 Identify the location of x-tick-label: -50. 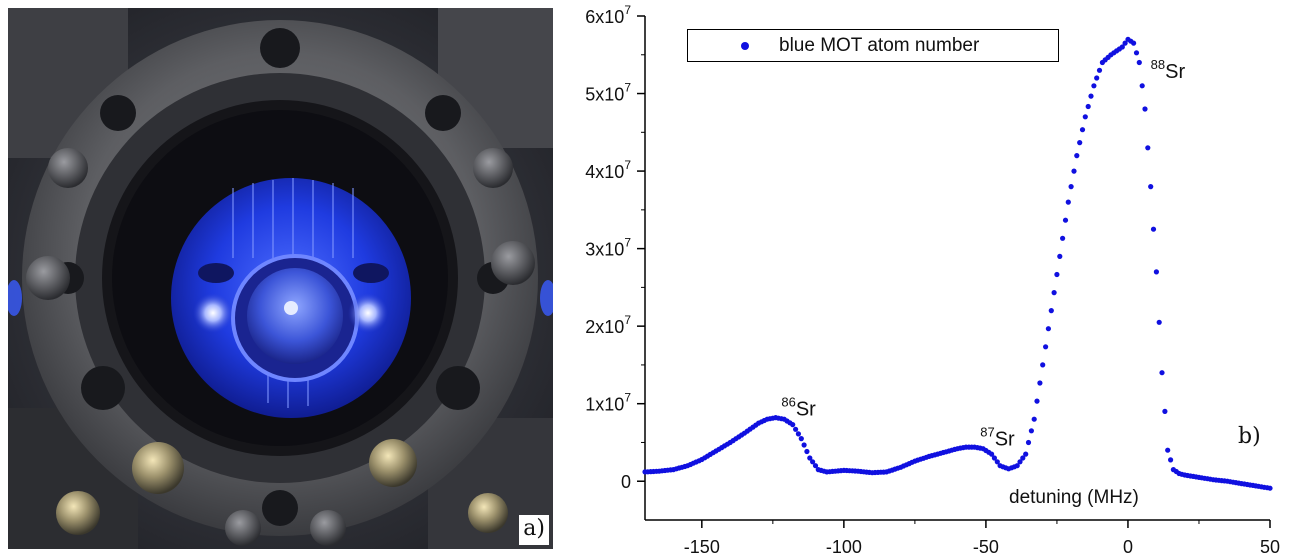
(986, 547).